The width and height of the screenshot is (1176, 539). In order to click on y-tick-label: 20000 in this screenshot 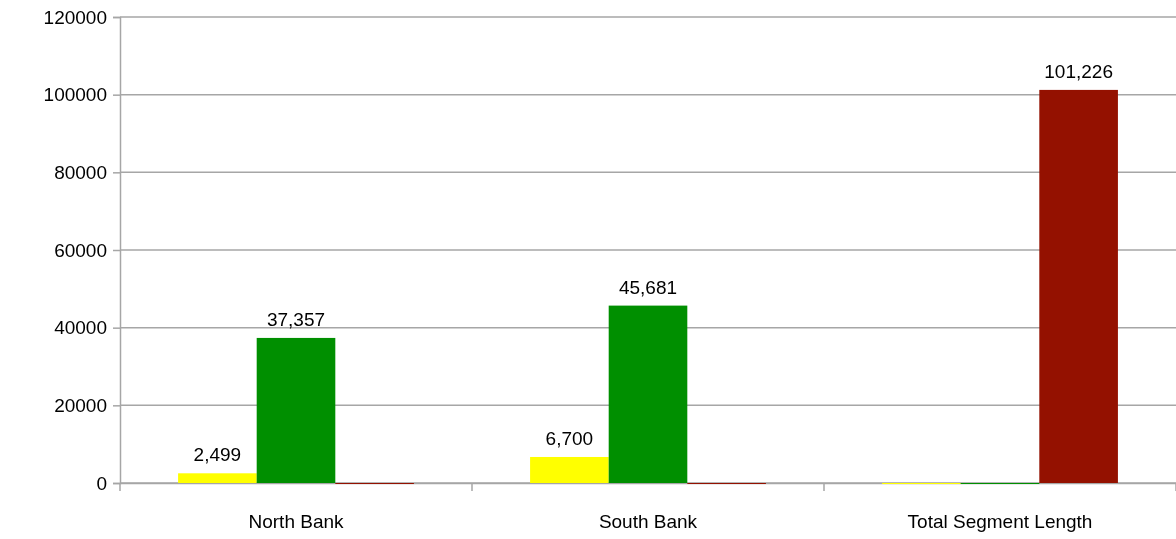, I will do `click(80, 405)`.